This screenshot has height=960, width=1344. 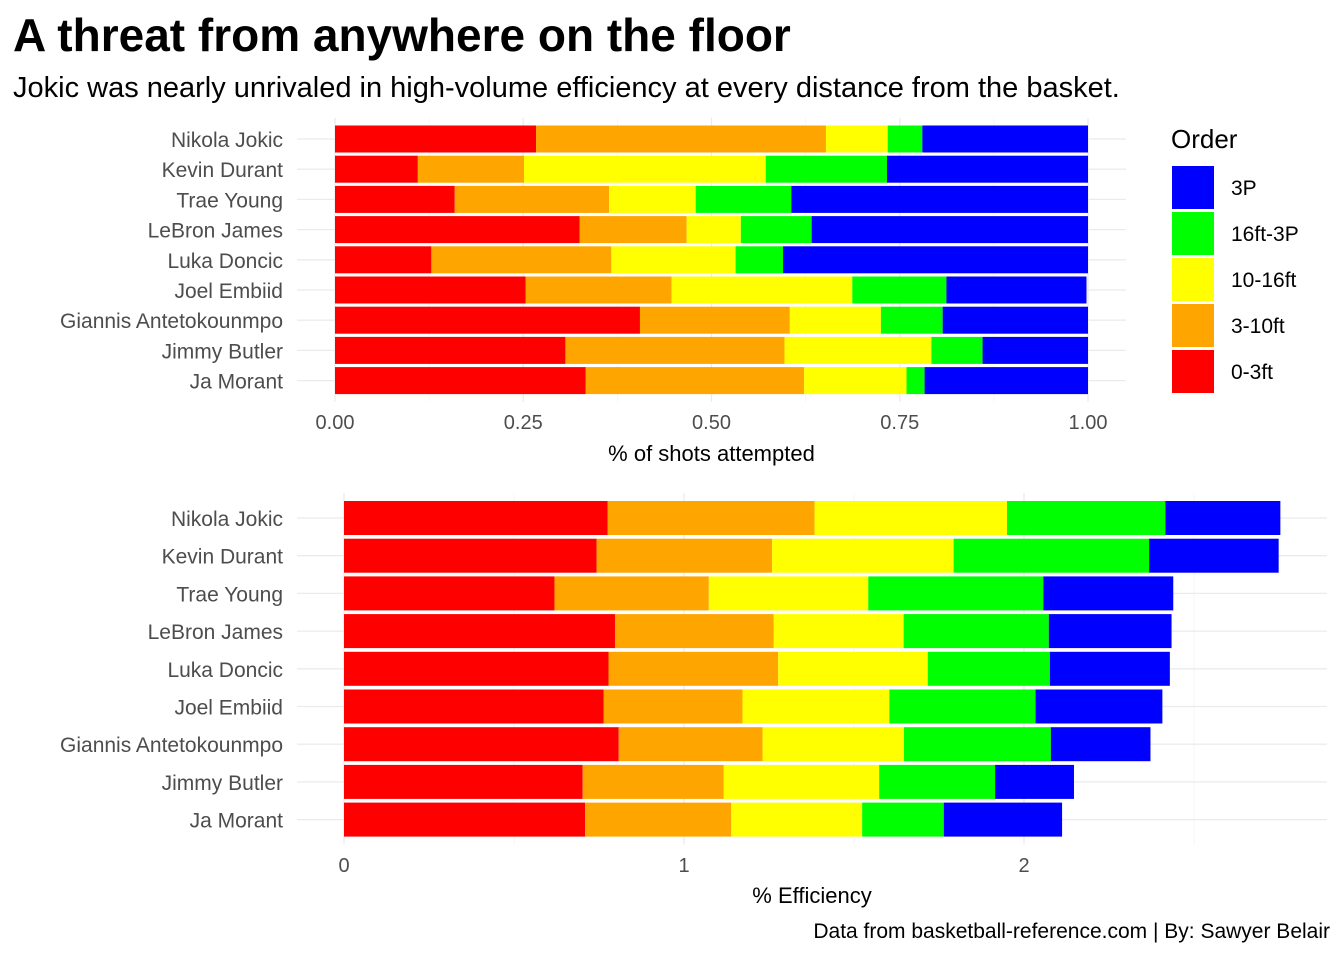 What do you see at coordinates (215, 632) in the screenshot?
I see `y-tick-label: LeBron James` at bounding box center [215, 632].